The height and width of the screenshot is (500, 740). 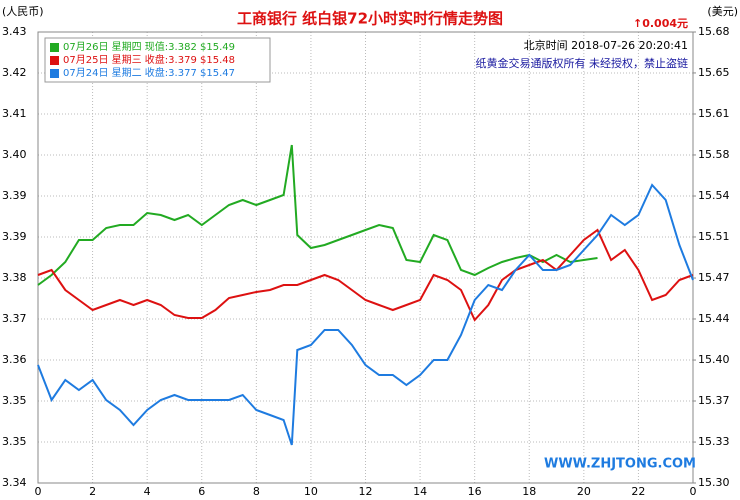 What do you see at coordinates (92, 491) in the screenshot?
I see `x-tick-label: 2` at bounding box center [92, 491].